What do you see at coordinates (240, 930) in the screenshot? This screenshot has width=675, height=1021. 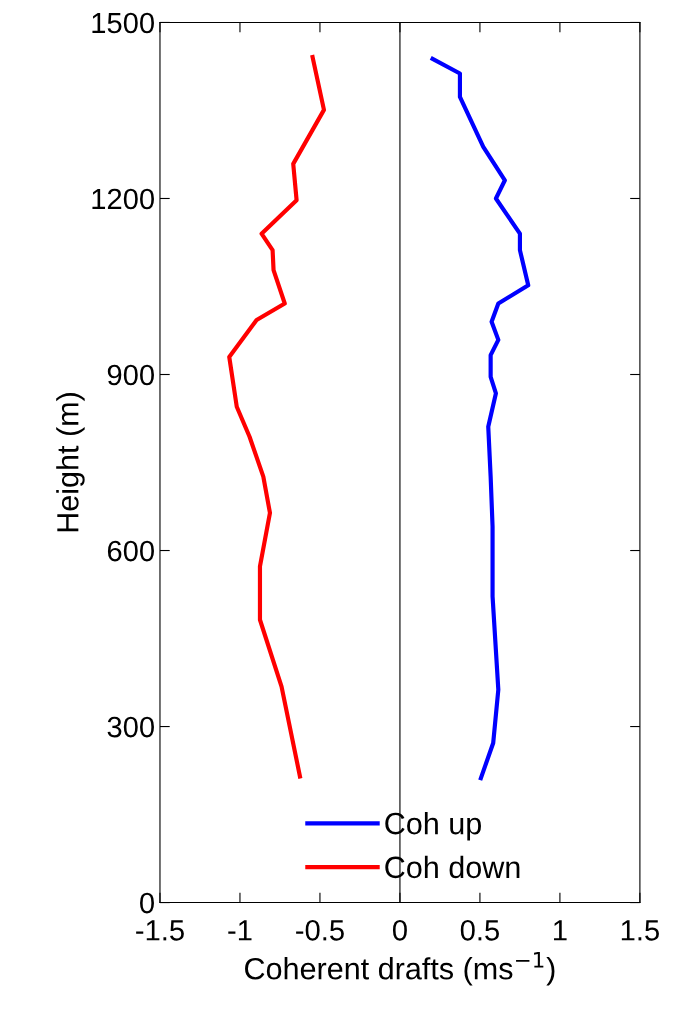 I see `x-tick-label: -1` at bounding box center [240, 930].